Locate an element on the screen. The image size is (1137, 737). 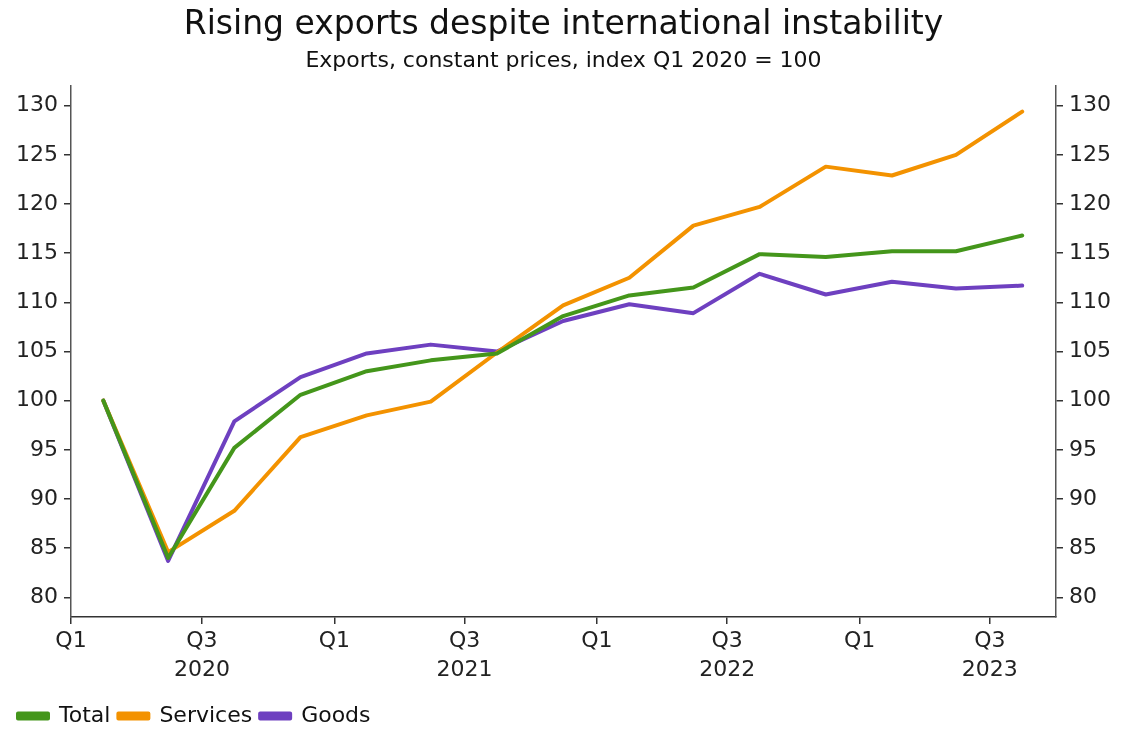
y-tick-label: 100 is located at coordinates (36, 399).